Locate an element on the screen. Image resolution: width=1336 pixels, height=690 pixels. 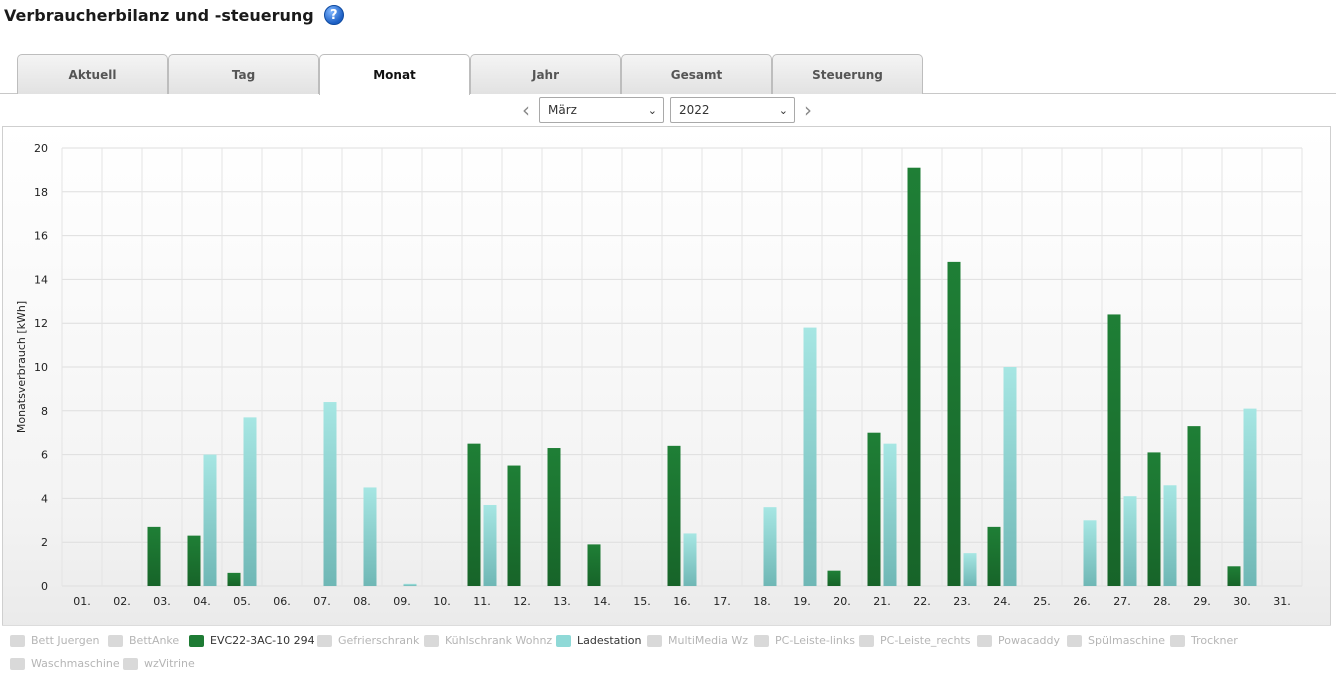
y-tick-label: 8 is located at coordinates (44, 411).